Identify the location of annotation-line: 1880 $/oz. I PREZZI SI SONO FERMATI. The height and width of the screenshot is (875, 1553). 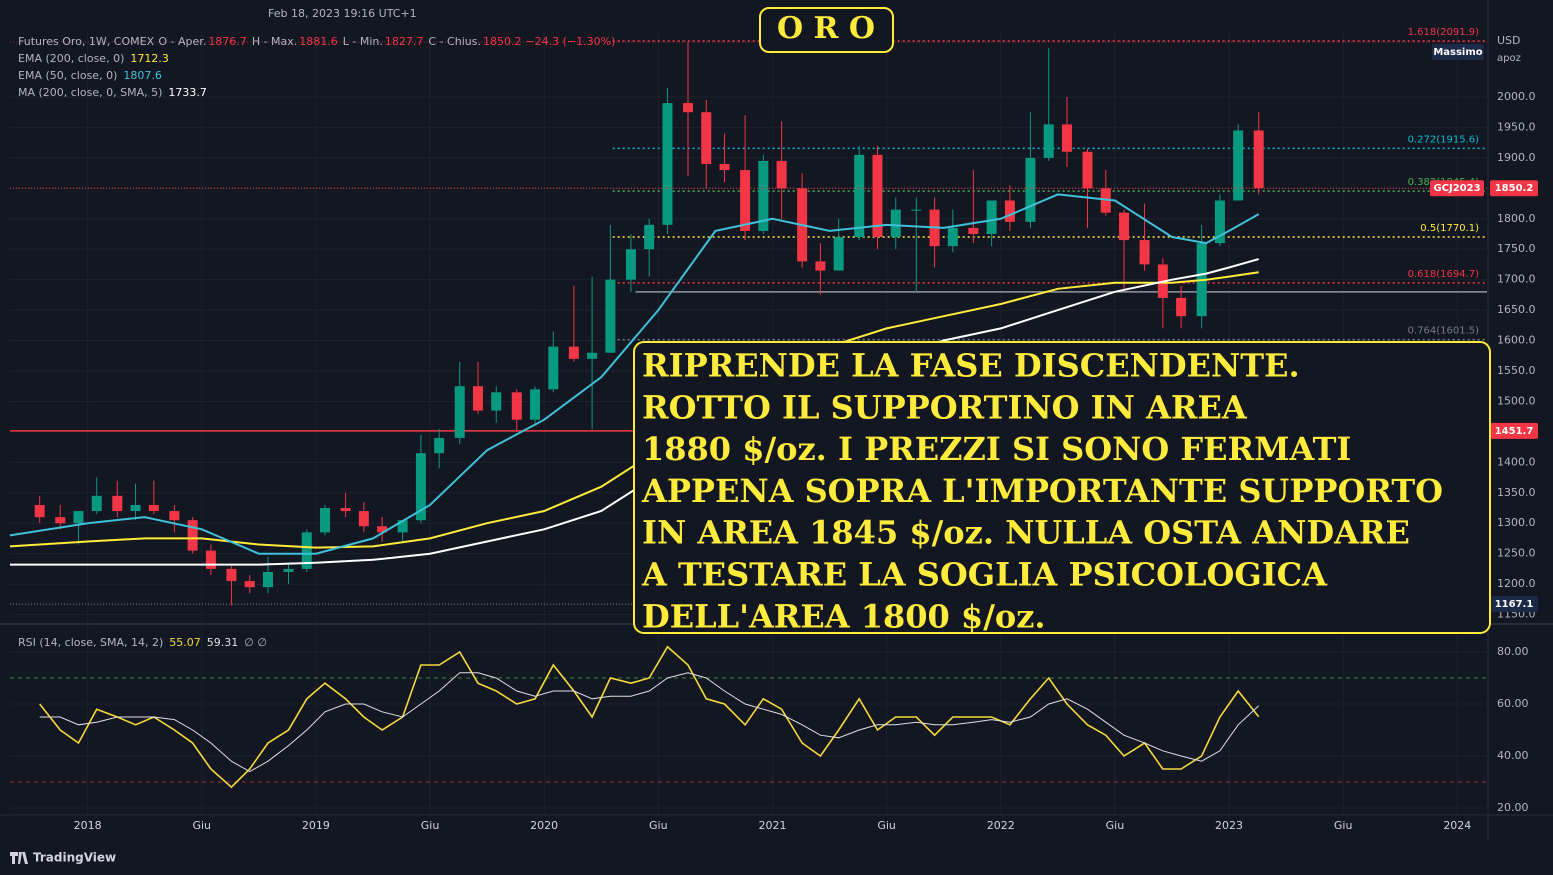
(996, 449).